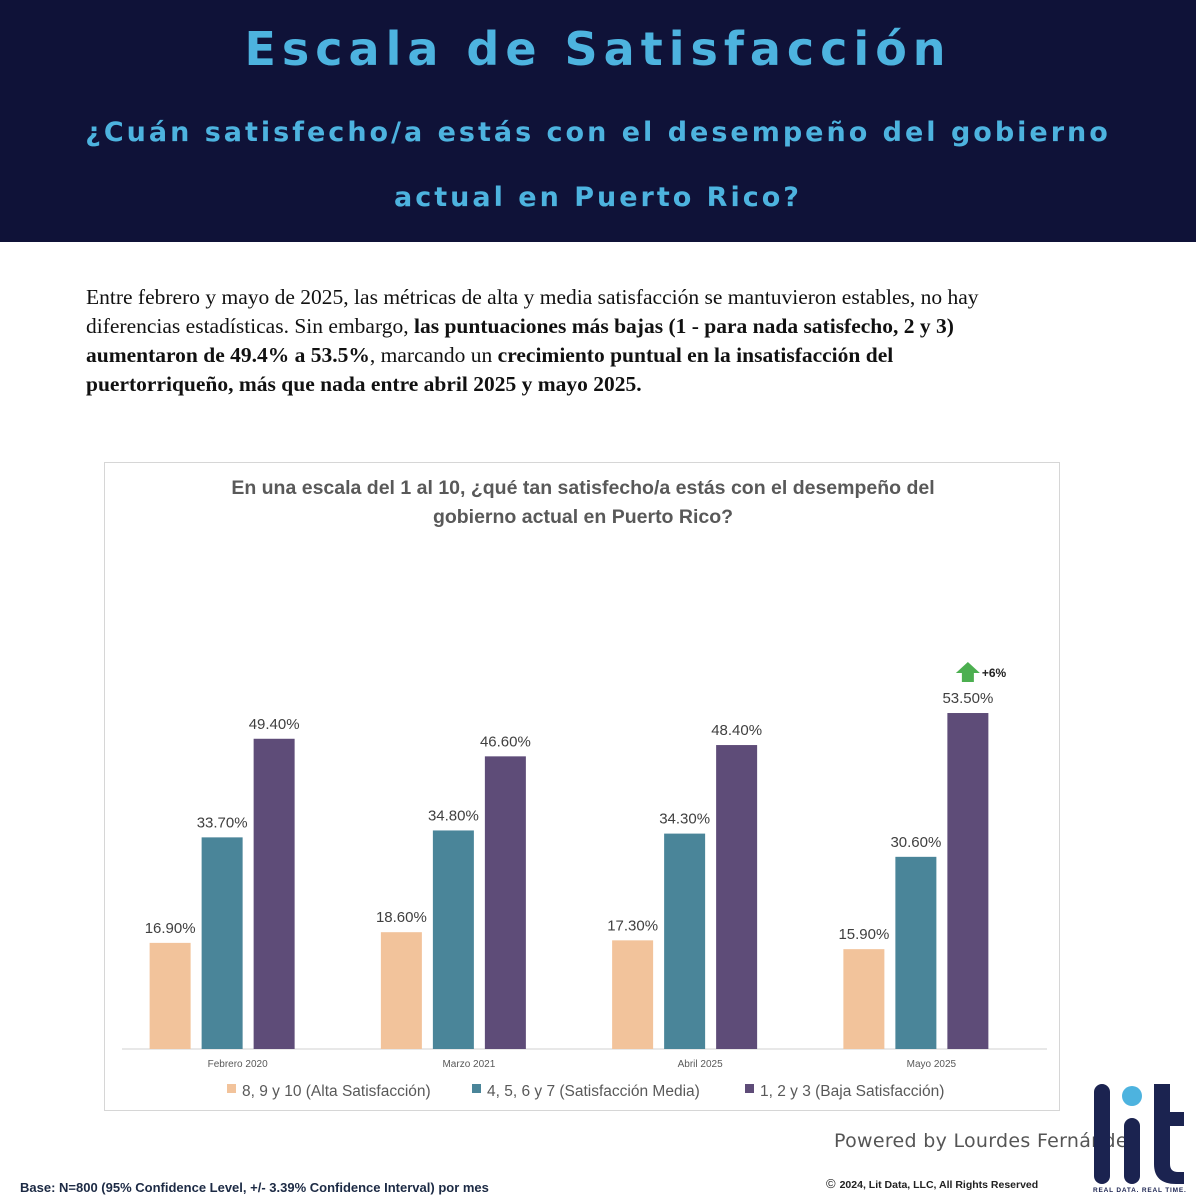 This screenshot has width=1196, height=1200. What do you see at coordinates (852, 1091) in the screenshot?
I see `legend-label: 1, 2 y 3 (Baja Satisfacción)` at bounding box center [852, 1091].